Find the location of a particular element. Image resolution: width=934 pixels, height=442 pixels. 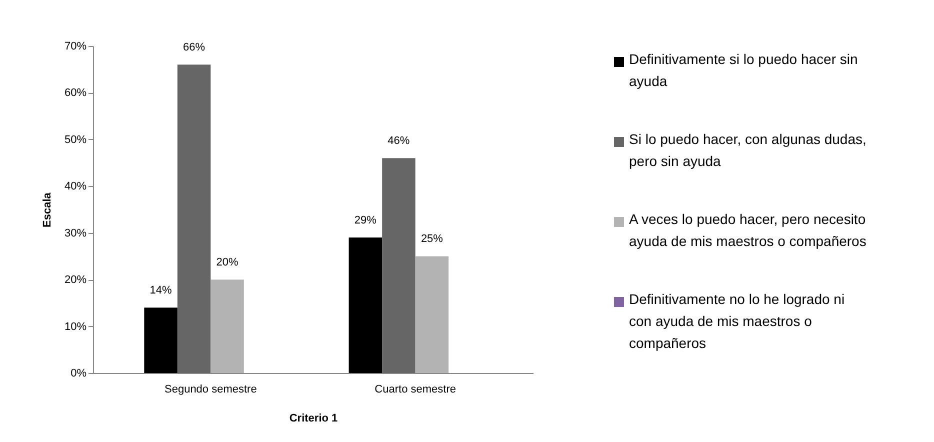

y-tick-label: 10% is located at coordinates (75, 326).